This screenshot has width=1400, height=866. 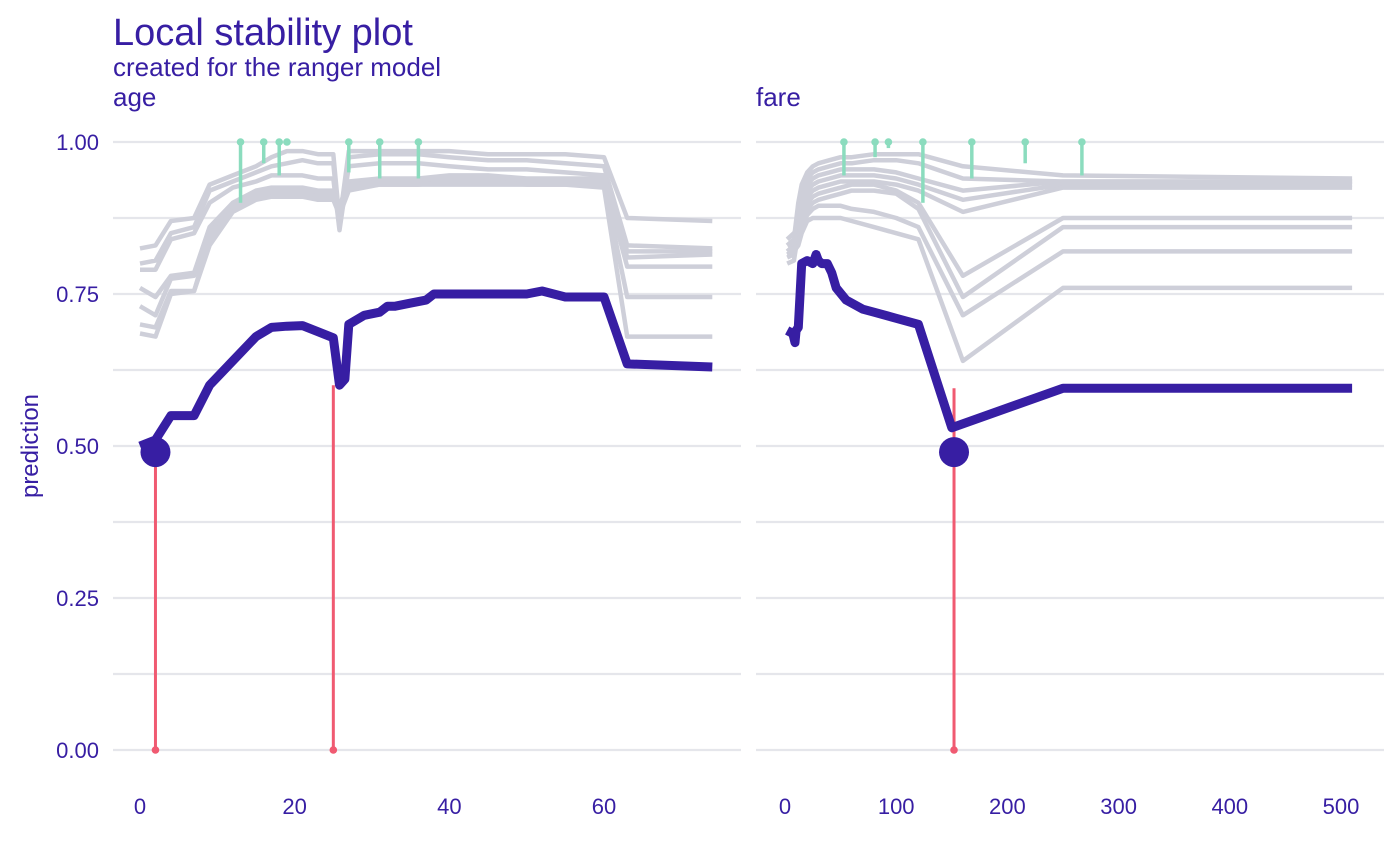 What do you see at coordinates (134, 97) in the screenshot?
I see `panel-strip-label-age: age` at bounding box center [134, 97].